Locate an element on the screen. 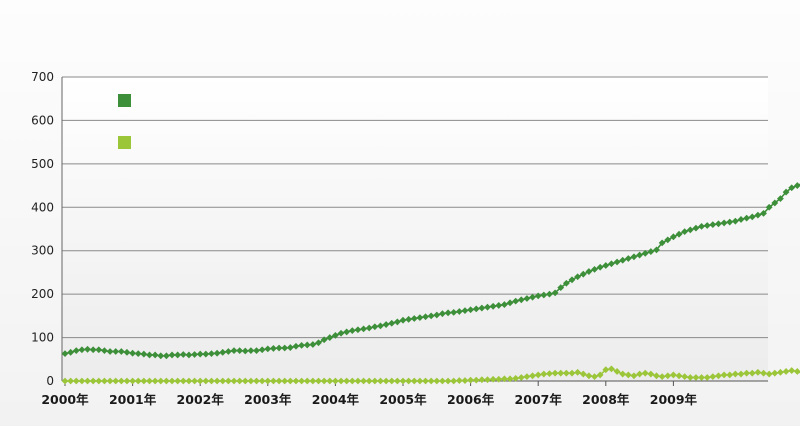  x-tick-label: 2004年 is located at coordinates (336, 399).